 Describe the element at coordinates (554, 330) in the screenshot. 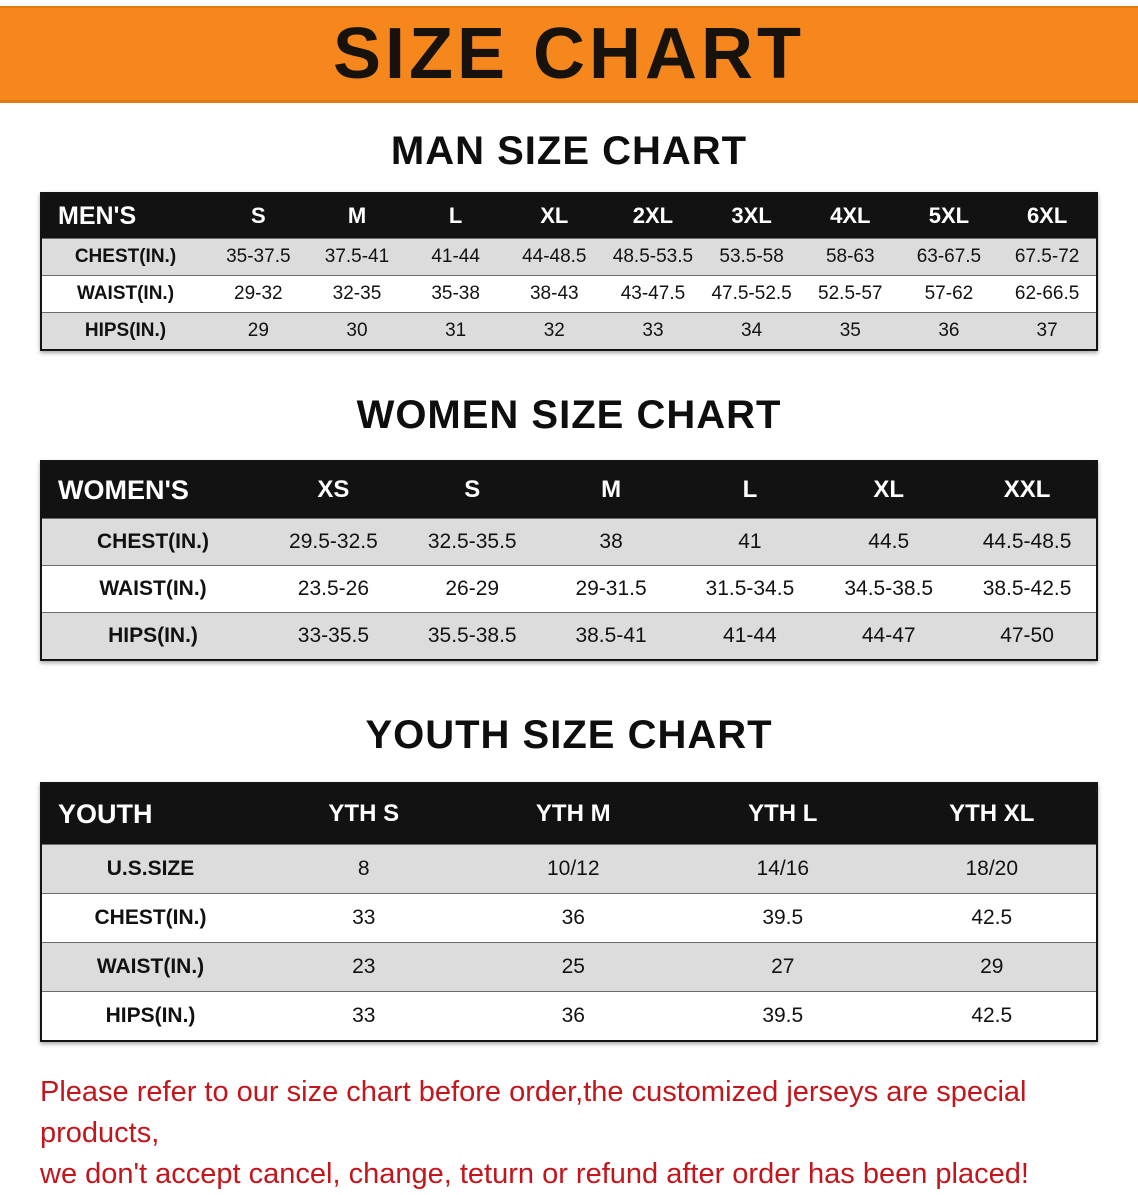

I see `size-cell: 32` at that location.